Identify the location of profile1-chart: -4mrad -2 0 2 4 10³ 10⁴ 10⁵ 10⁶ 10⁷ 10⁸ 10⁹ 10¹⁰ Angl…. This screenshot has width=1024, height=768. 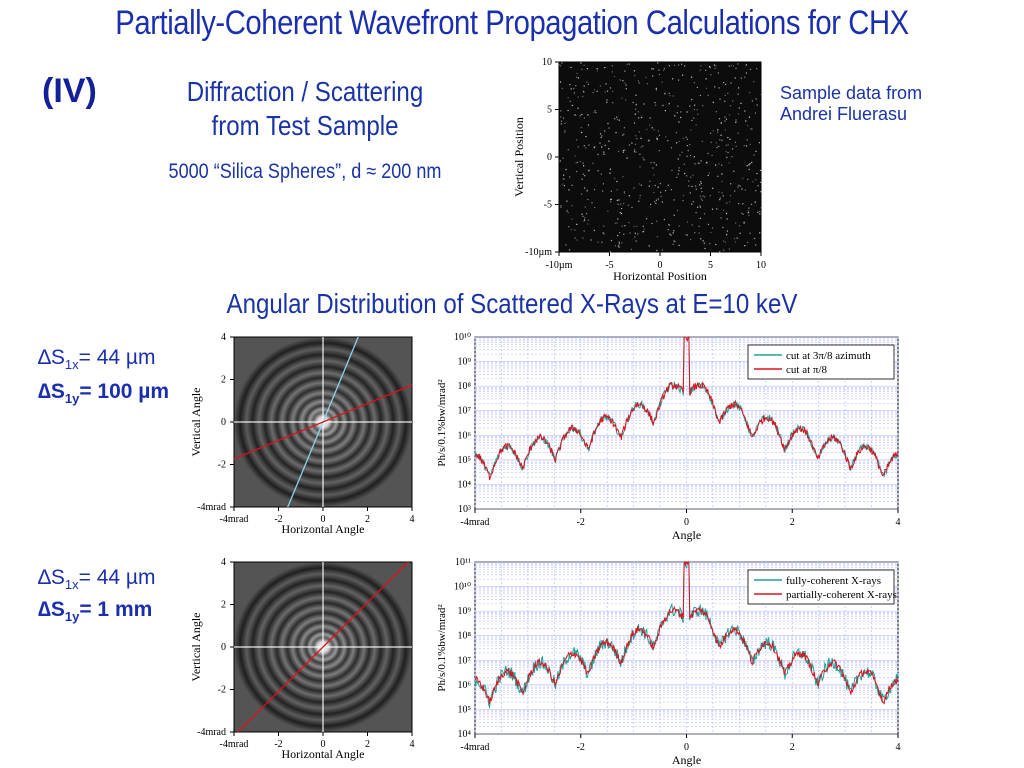
(668, 437).